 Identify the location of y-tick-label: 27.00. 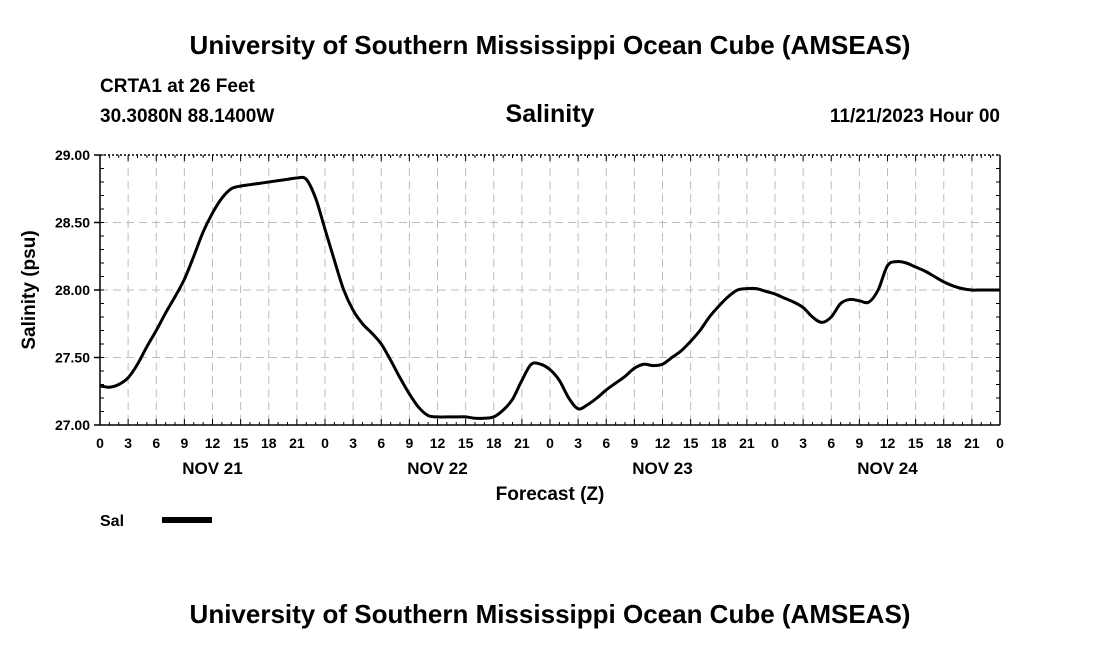
(72, 425).